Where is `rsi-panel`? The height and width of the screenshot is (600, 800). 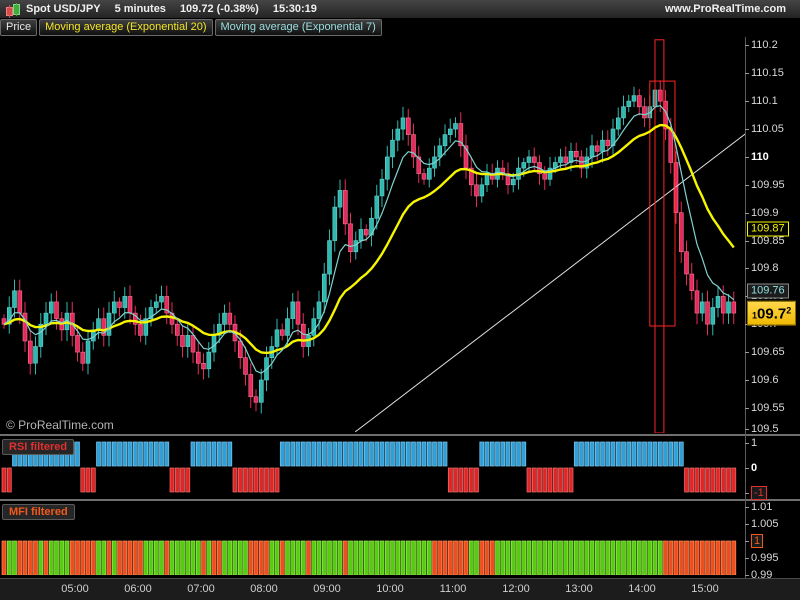 rsi-panel is located at coordinates (372, 467).